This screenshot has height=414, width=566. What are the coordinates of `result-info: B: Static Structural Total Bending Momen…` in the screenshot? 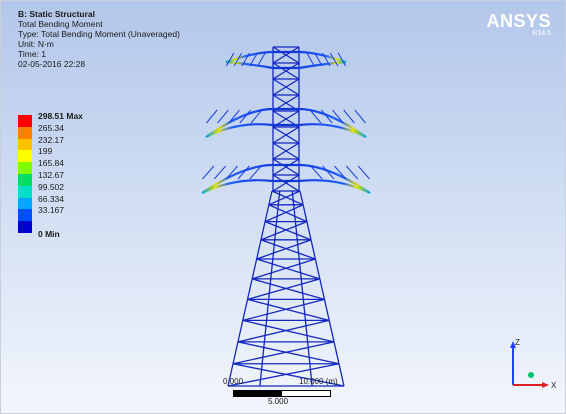 It's located at (99, 39).